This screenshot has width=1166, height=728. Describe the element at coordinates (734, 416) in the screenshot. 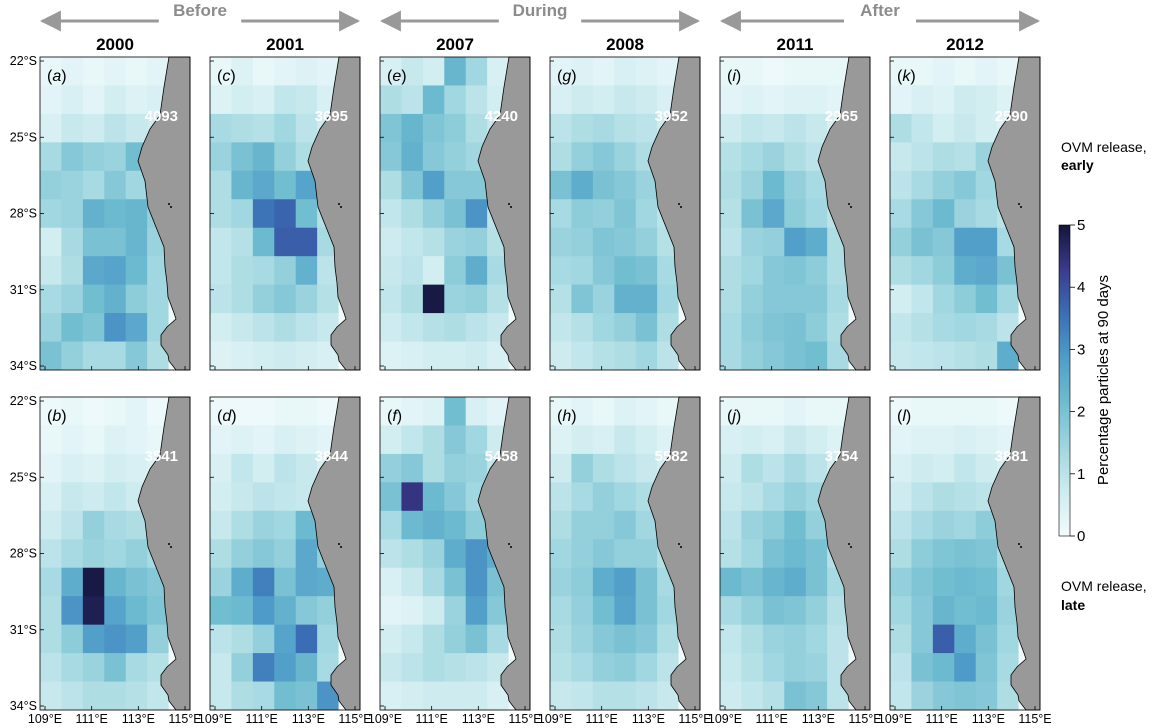

I see `panel-letter: (j)` at that location.